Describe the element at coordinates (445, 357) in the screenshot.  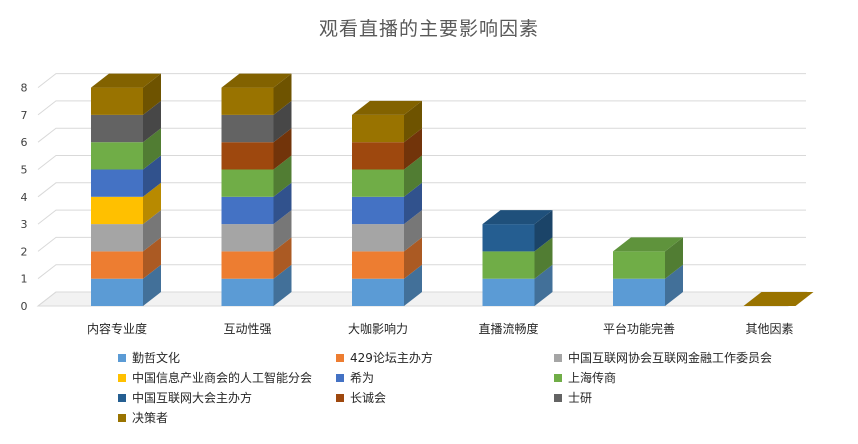
I see `legend-item: 429论坛主办方` at that location.